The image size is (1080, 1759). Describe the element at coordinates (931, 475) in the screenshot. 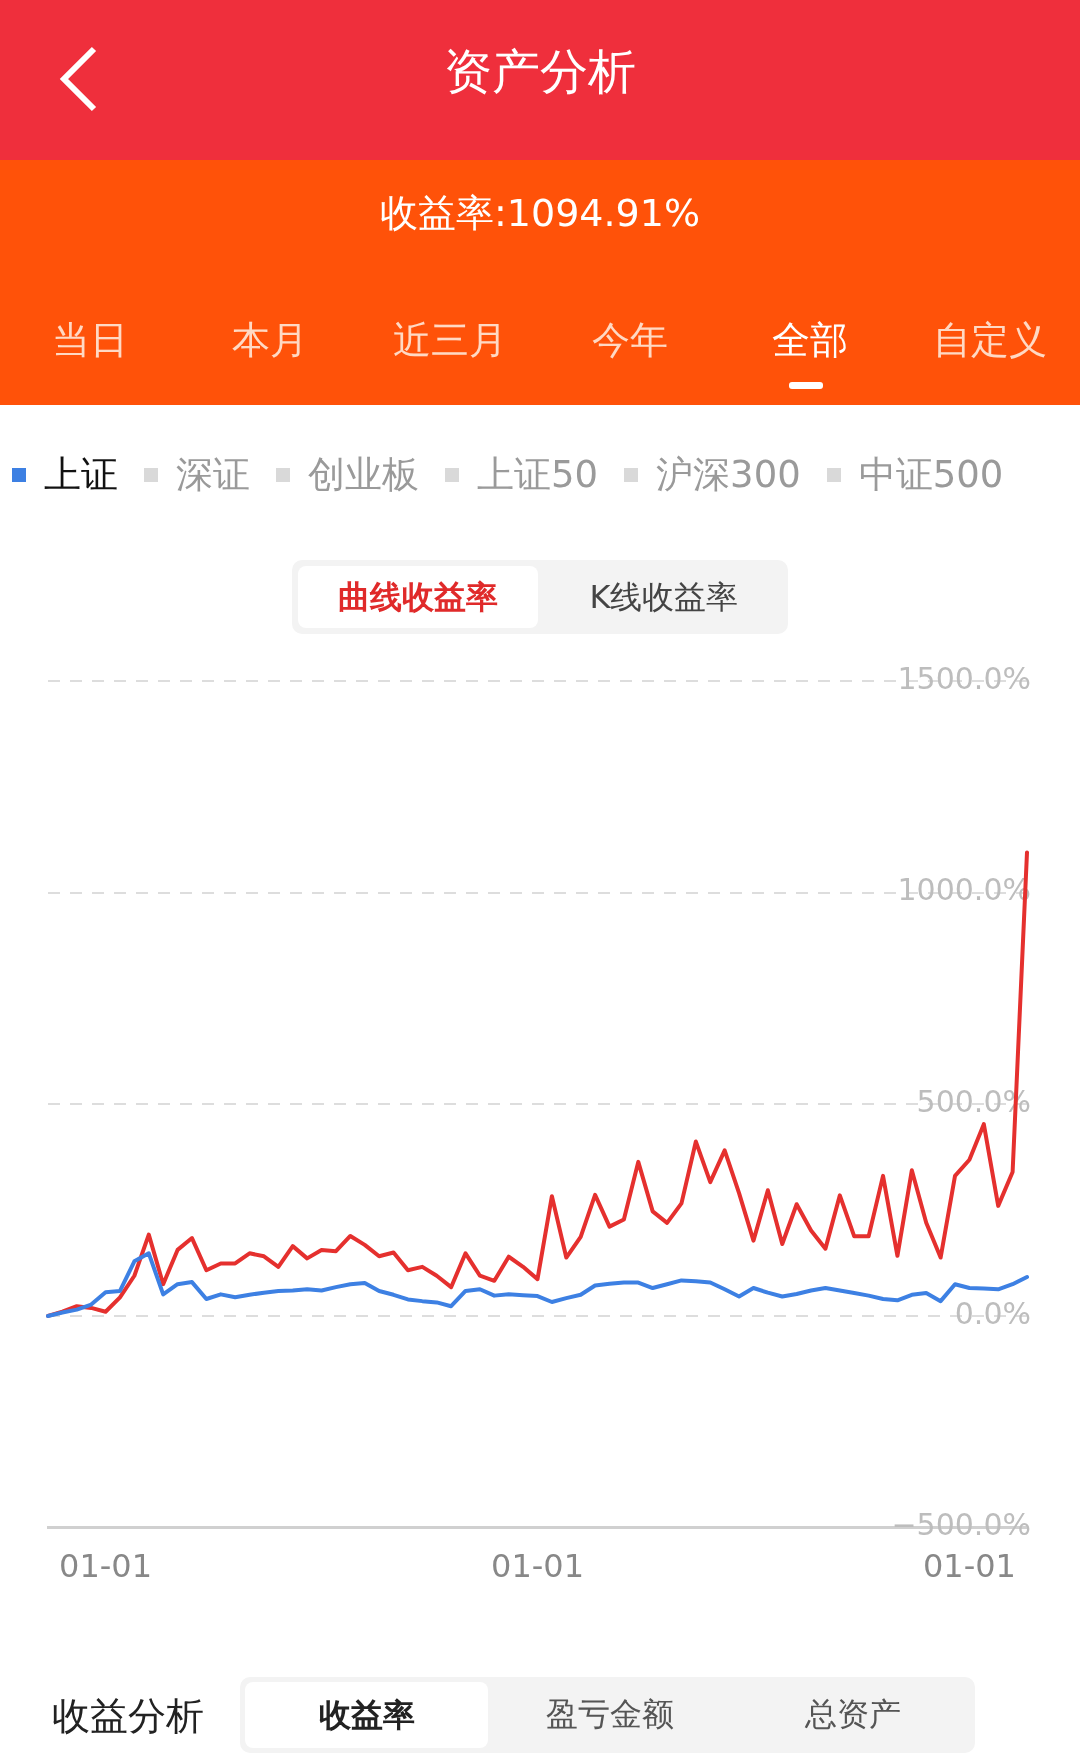

I see `text: 中证500` at that location.